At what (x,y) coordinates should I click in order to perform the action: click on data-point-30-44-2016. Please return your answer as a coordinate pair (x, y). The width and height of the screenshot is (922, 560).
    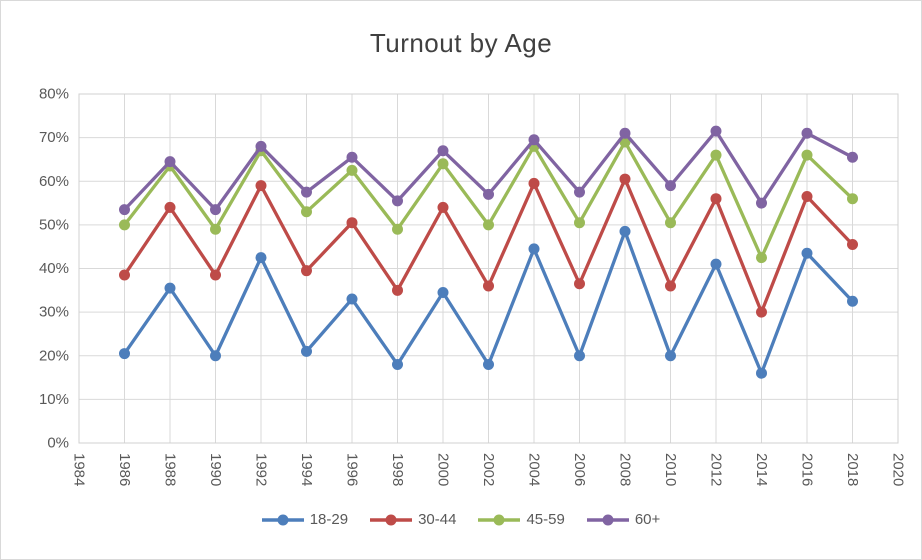
    Looking at the image, I should click on (807, 197).